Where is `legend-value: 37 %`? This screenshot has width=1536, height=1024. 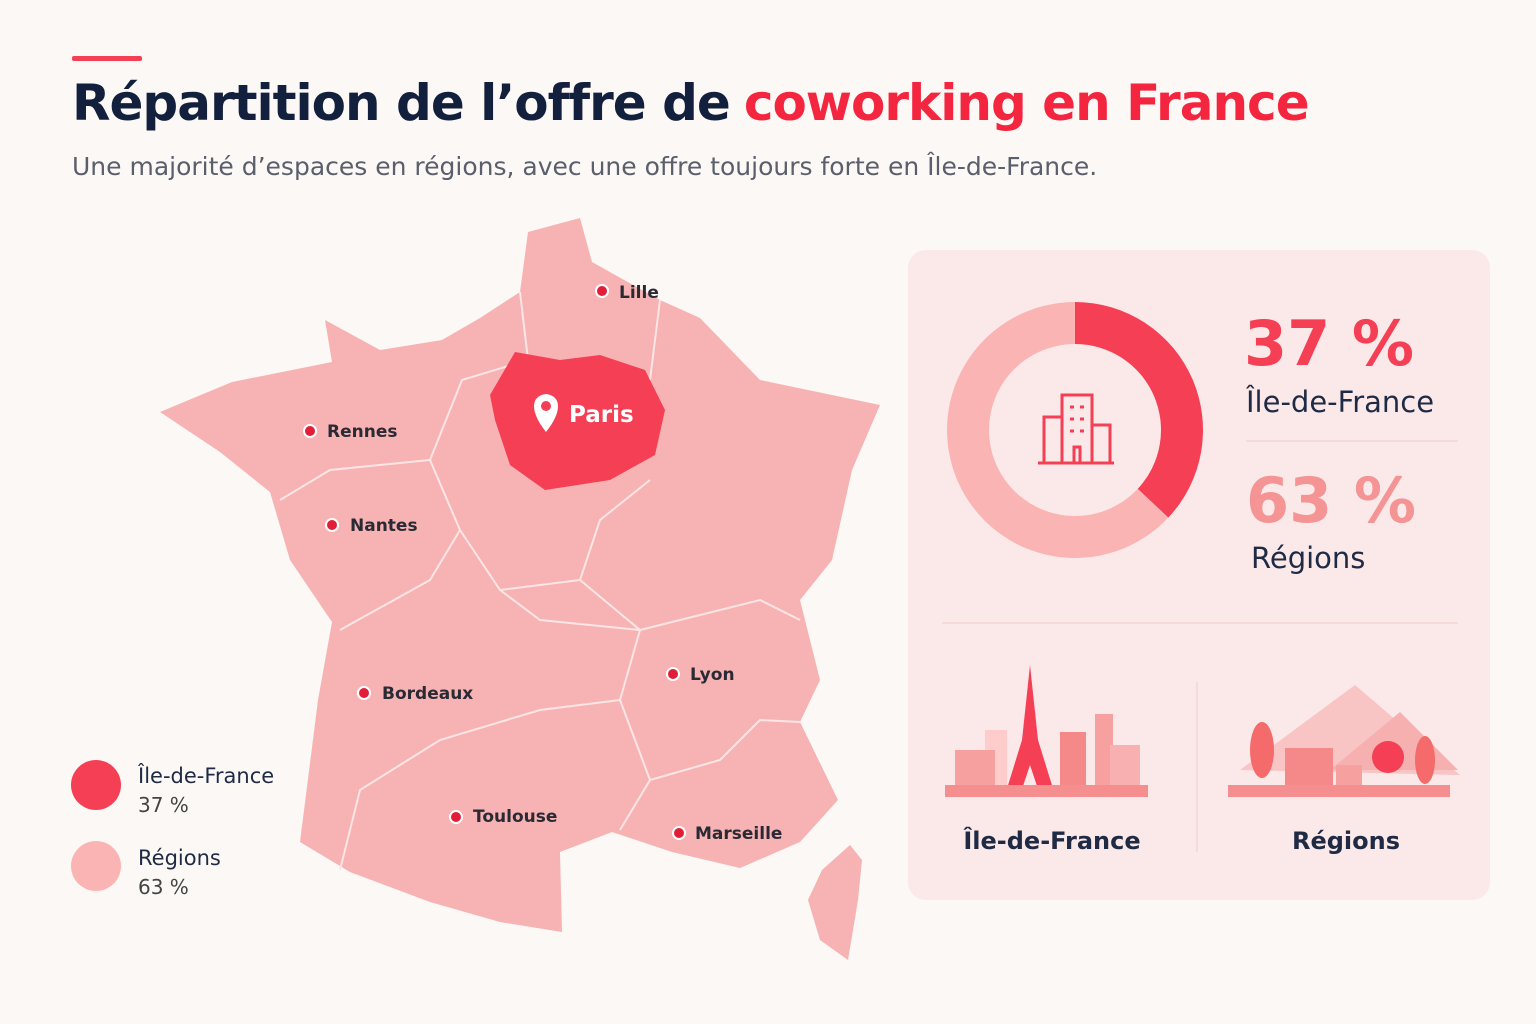 legend-value: 37 % is located at coordinates (163, 805).